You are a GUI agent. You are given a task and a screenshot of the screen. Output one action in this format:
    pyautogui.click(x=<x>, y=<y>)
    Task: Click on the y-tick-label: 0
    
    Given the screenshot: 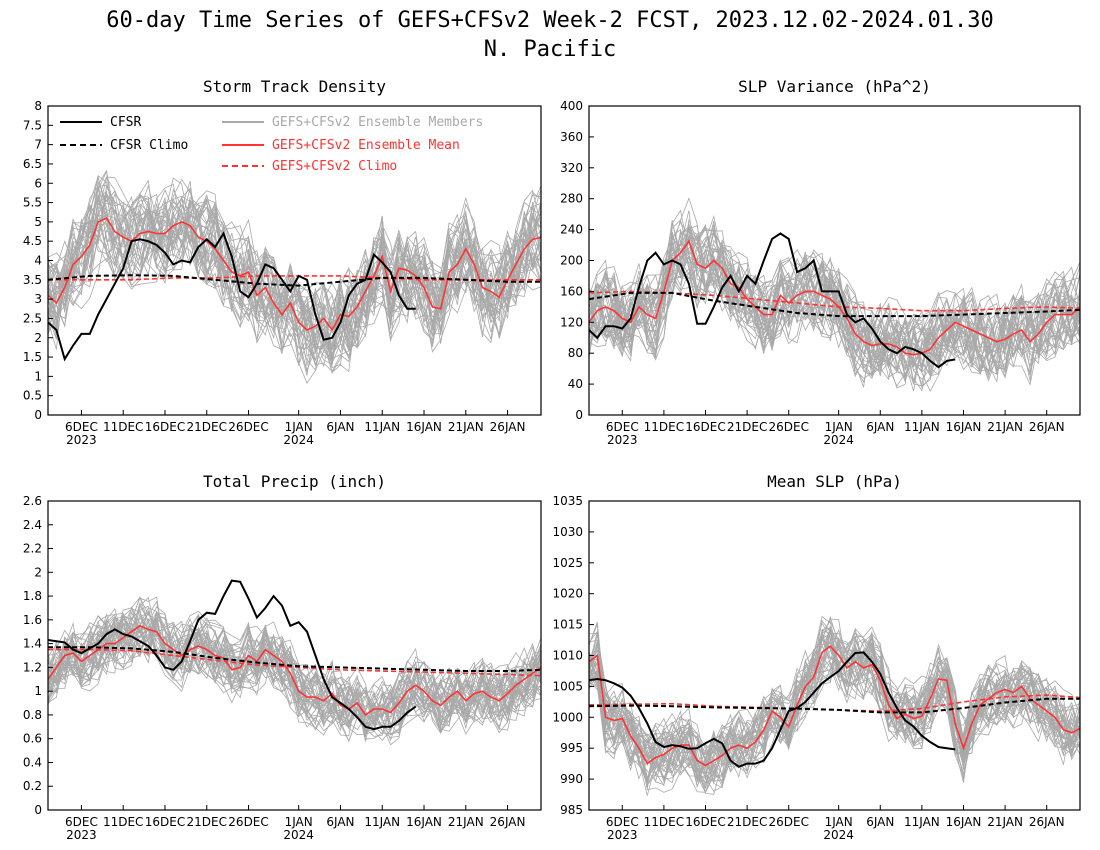 What is the action you would take?
    pyautogui.click(x=38, y=810)
    